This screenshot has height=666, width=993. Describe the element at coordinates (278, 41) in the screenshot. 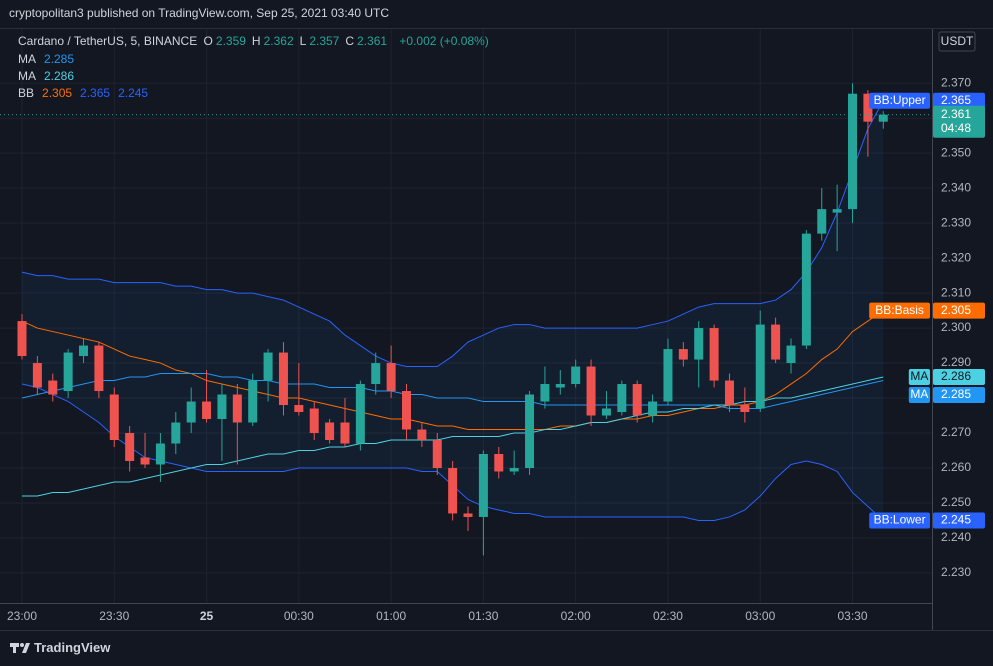

I see `ohlc-value: 2.362` at that location.